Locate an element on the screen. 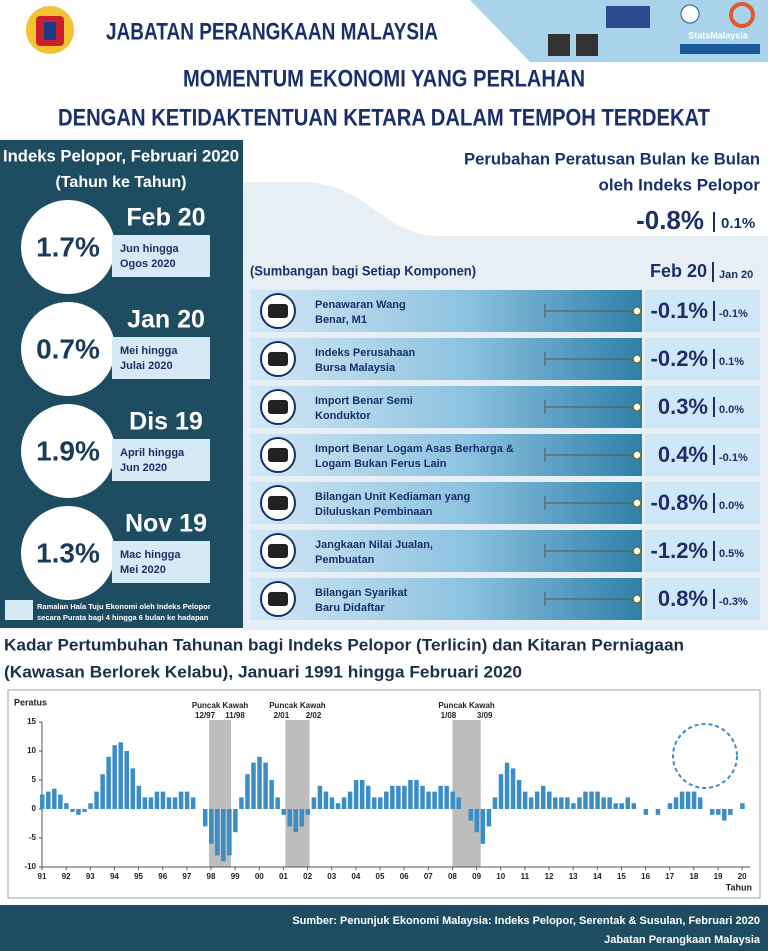  x-tick-label: 03 is located at coordinates (331, 876).